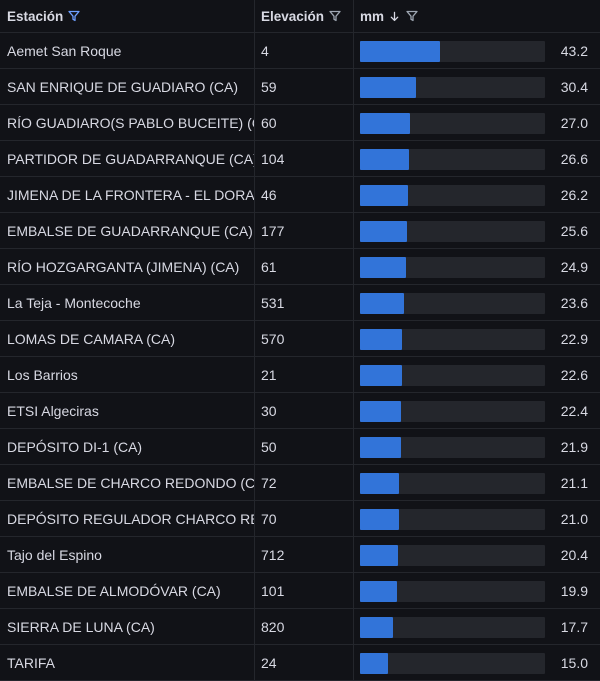  What do you see at coordinates (372, 16) in the screenshot?
I see `mm-header-label: mm` at bounding box center [372, 16].